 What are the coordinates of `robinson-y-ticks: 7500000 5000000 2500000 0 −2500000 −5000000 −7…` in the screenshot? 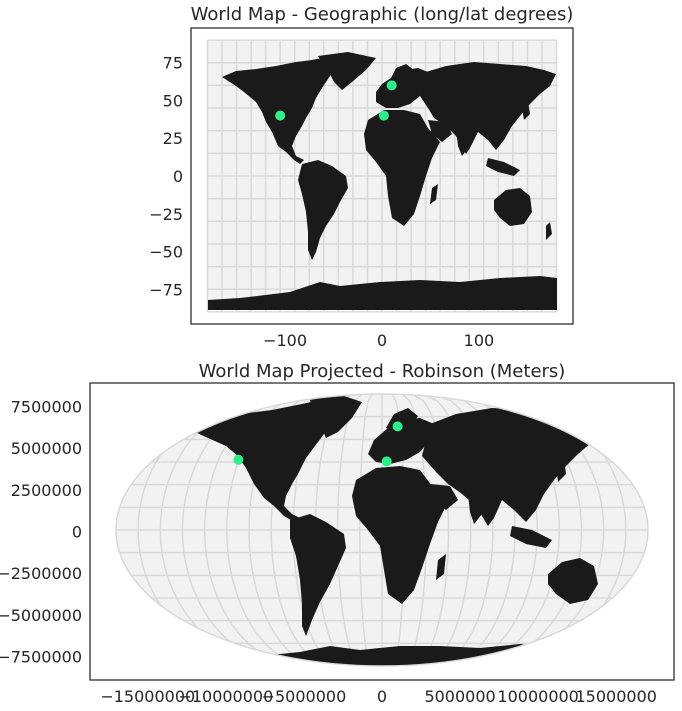 It's located at (41, 531).